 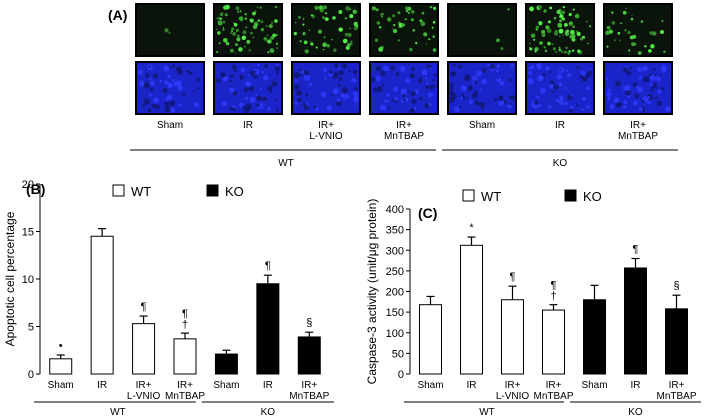 What do you see at coordinates (487, 412) in the screenshot?
I see `wt-group-label: WT` at bounding box center [487, 412].